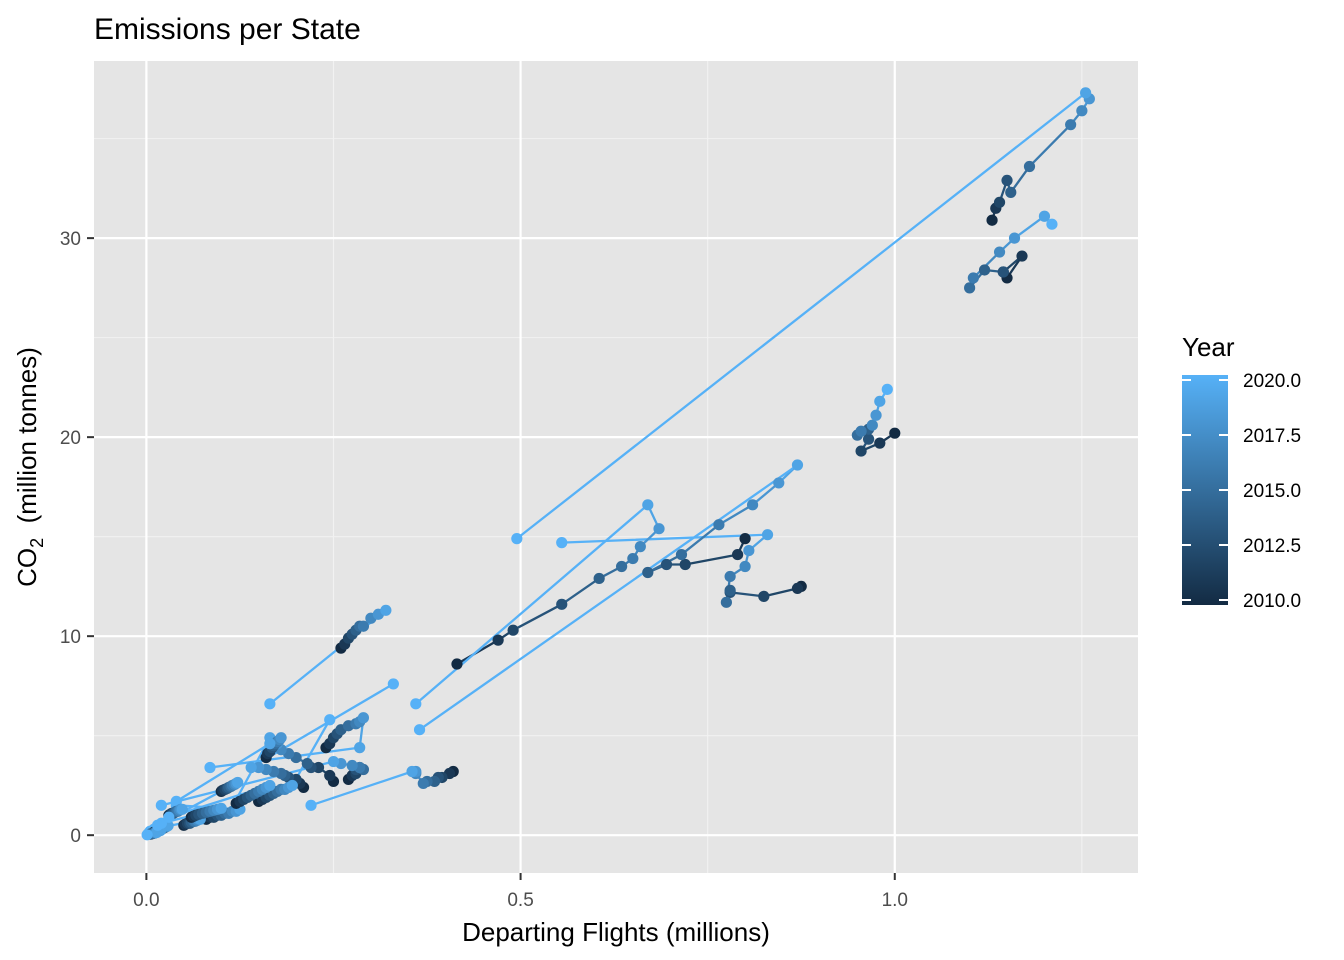 The height and width of the screenshot is (960, 1344). I want to click on x-tick-label: 1.0, so click(895, 900).